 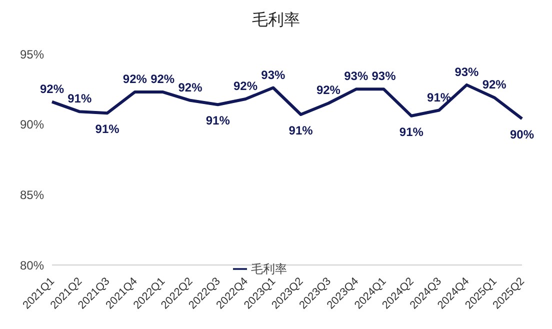 What do you see at coordinates (32, 125) in the screenshot?
I see `y-tick-label: 90%` at bounding box center [32, 125].